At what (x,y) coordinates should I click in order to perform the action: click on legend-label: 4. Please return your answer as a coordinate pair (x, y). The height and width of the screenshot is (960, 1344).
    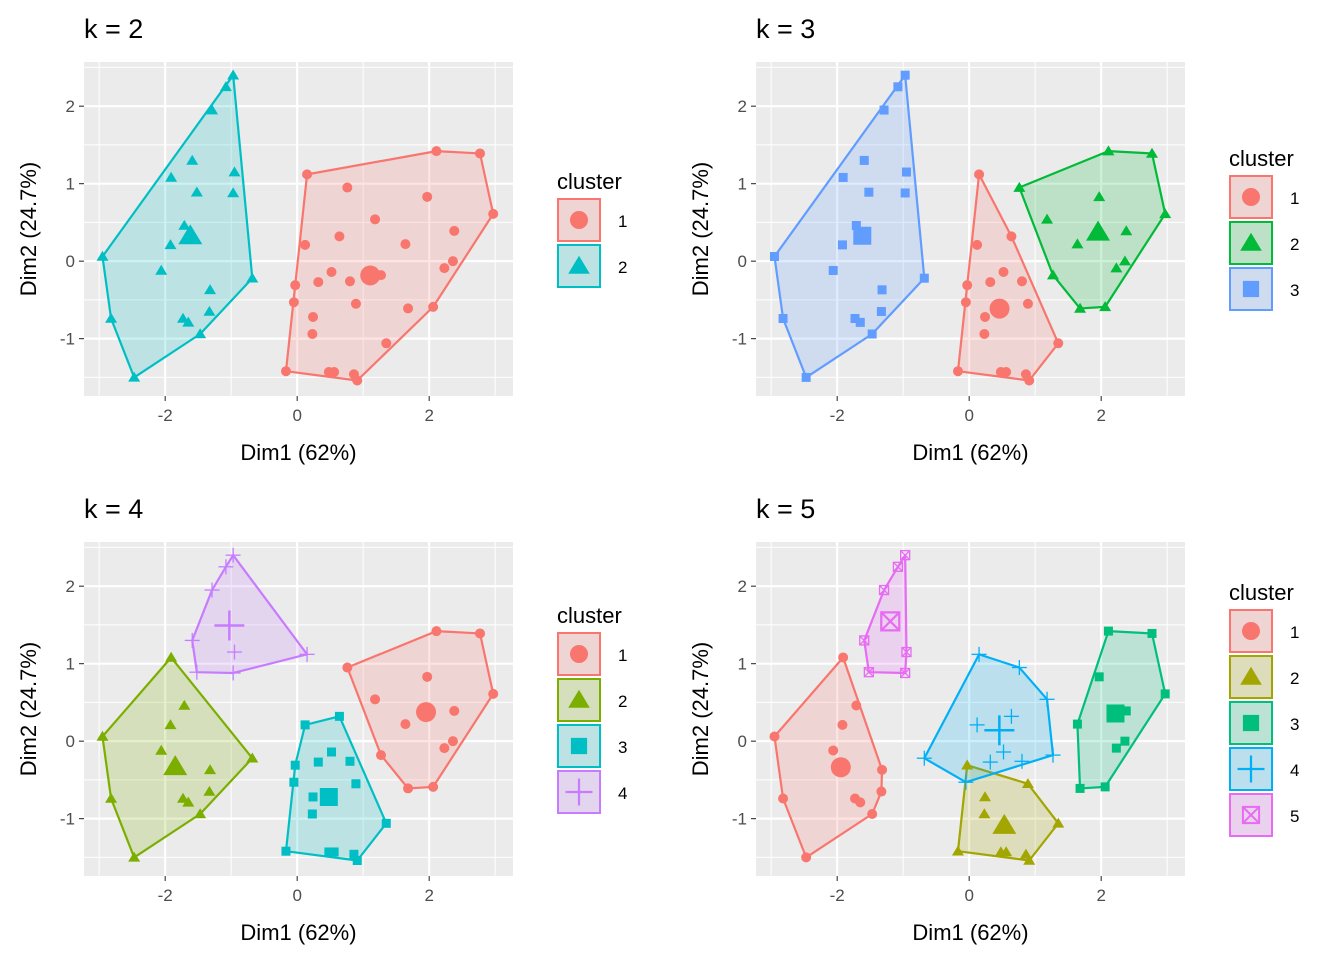
    Looking at the image, I should click on (1294, 770).